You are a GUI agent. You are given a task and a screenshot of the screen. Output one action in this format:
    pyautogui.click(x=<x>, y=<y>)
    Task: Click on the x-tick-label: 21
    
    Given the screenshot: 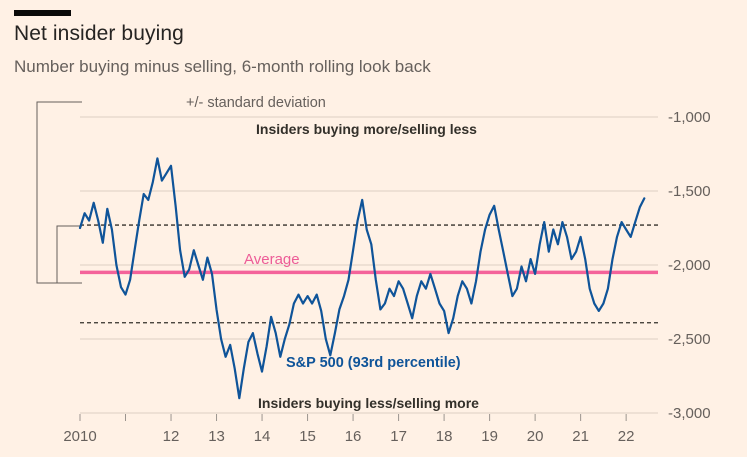 What is the action you would take?
    pyautogui.click(x=580, y=436)
    